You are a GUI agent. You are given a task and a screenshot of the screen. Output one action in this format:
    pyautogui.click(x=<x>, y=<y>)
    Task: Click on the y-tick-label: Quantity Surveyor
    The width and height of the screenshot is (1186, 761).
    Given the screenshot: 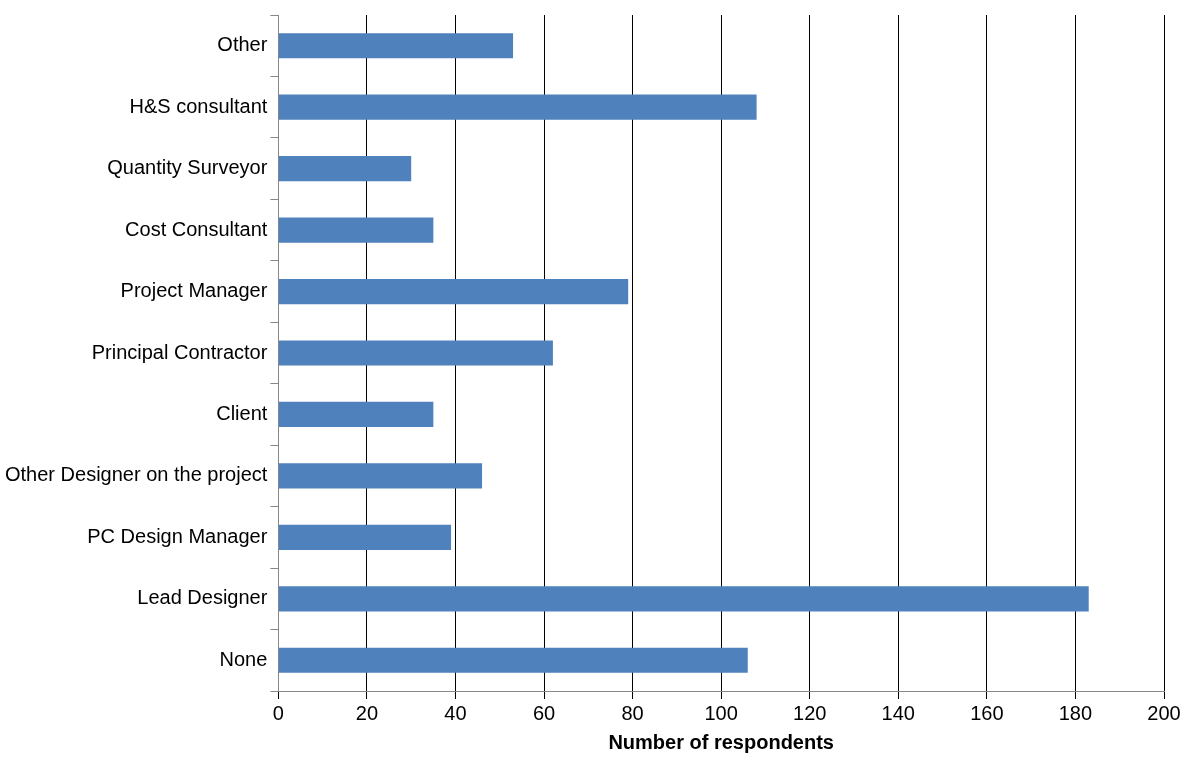 What is the action you would take?
    pyautogui.click(x=187, y=167)
    